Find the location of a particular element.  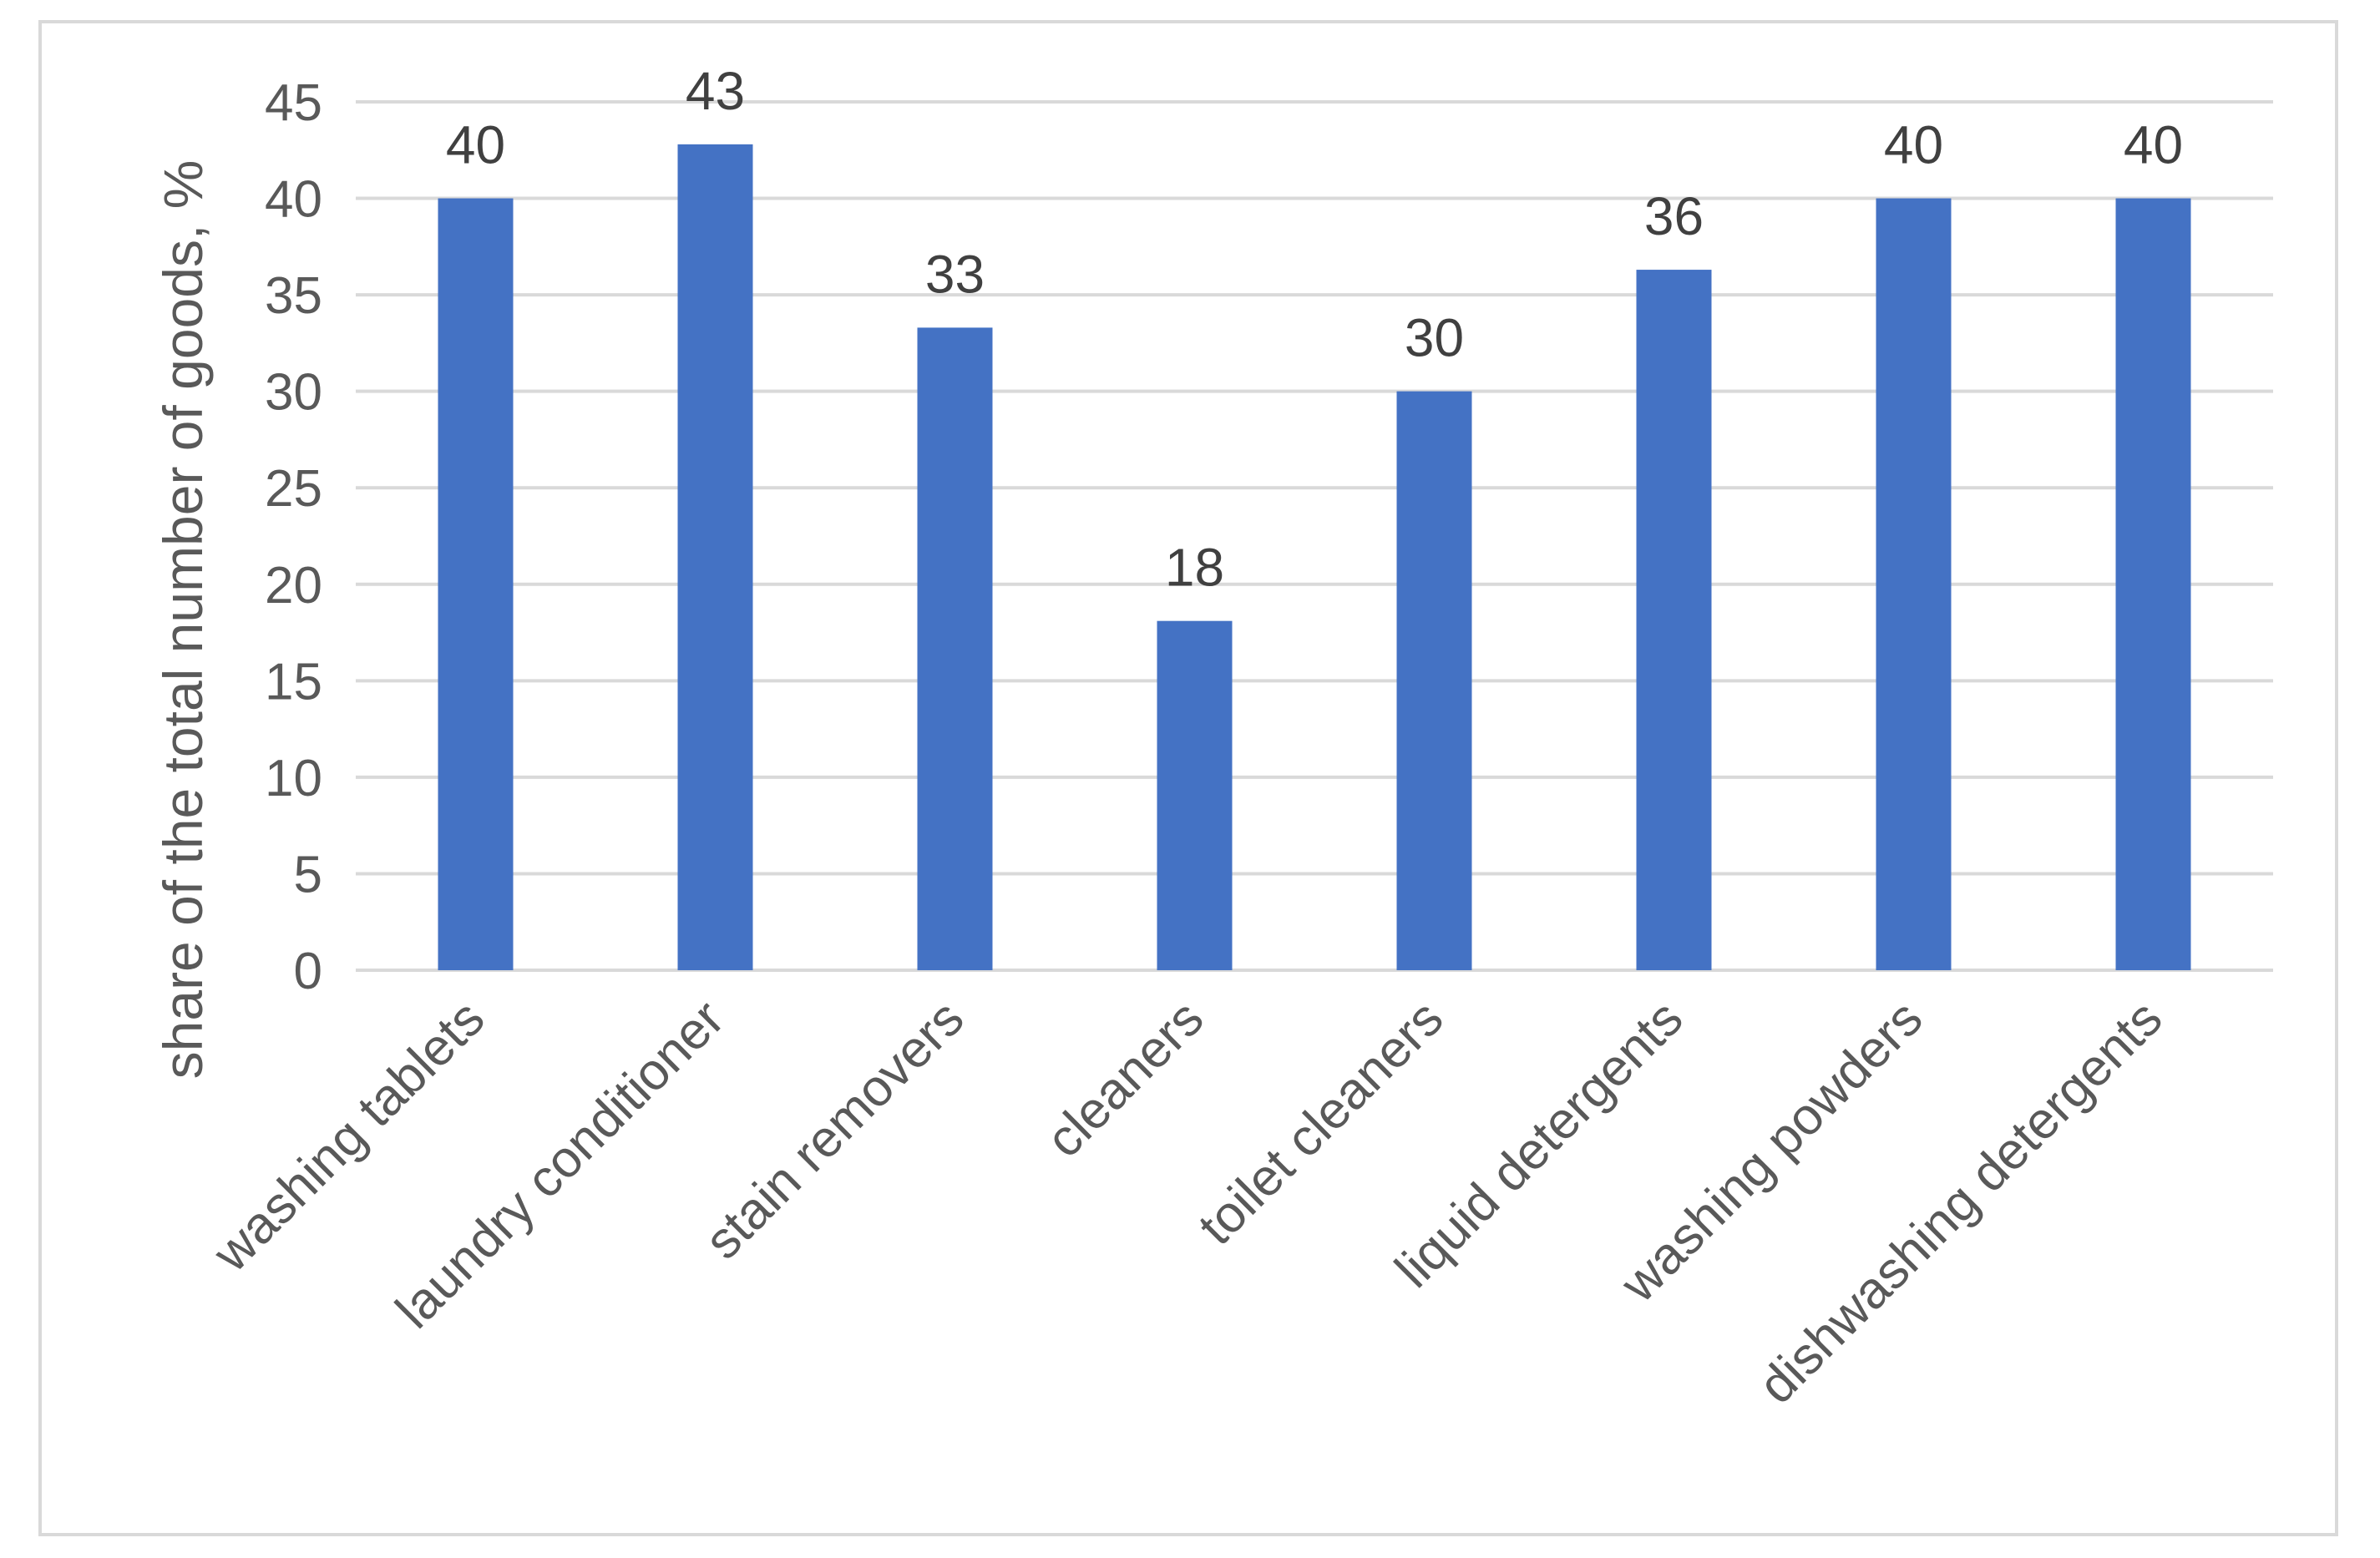

data-label: 43 is located at coordinates (715, 91).